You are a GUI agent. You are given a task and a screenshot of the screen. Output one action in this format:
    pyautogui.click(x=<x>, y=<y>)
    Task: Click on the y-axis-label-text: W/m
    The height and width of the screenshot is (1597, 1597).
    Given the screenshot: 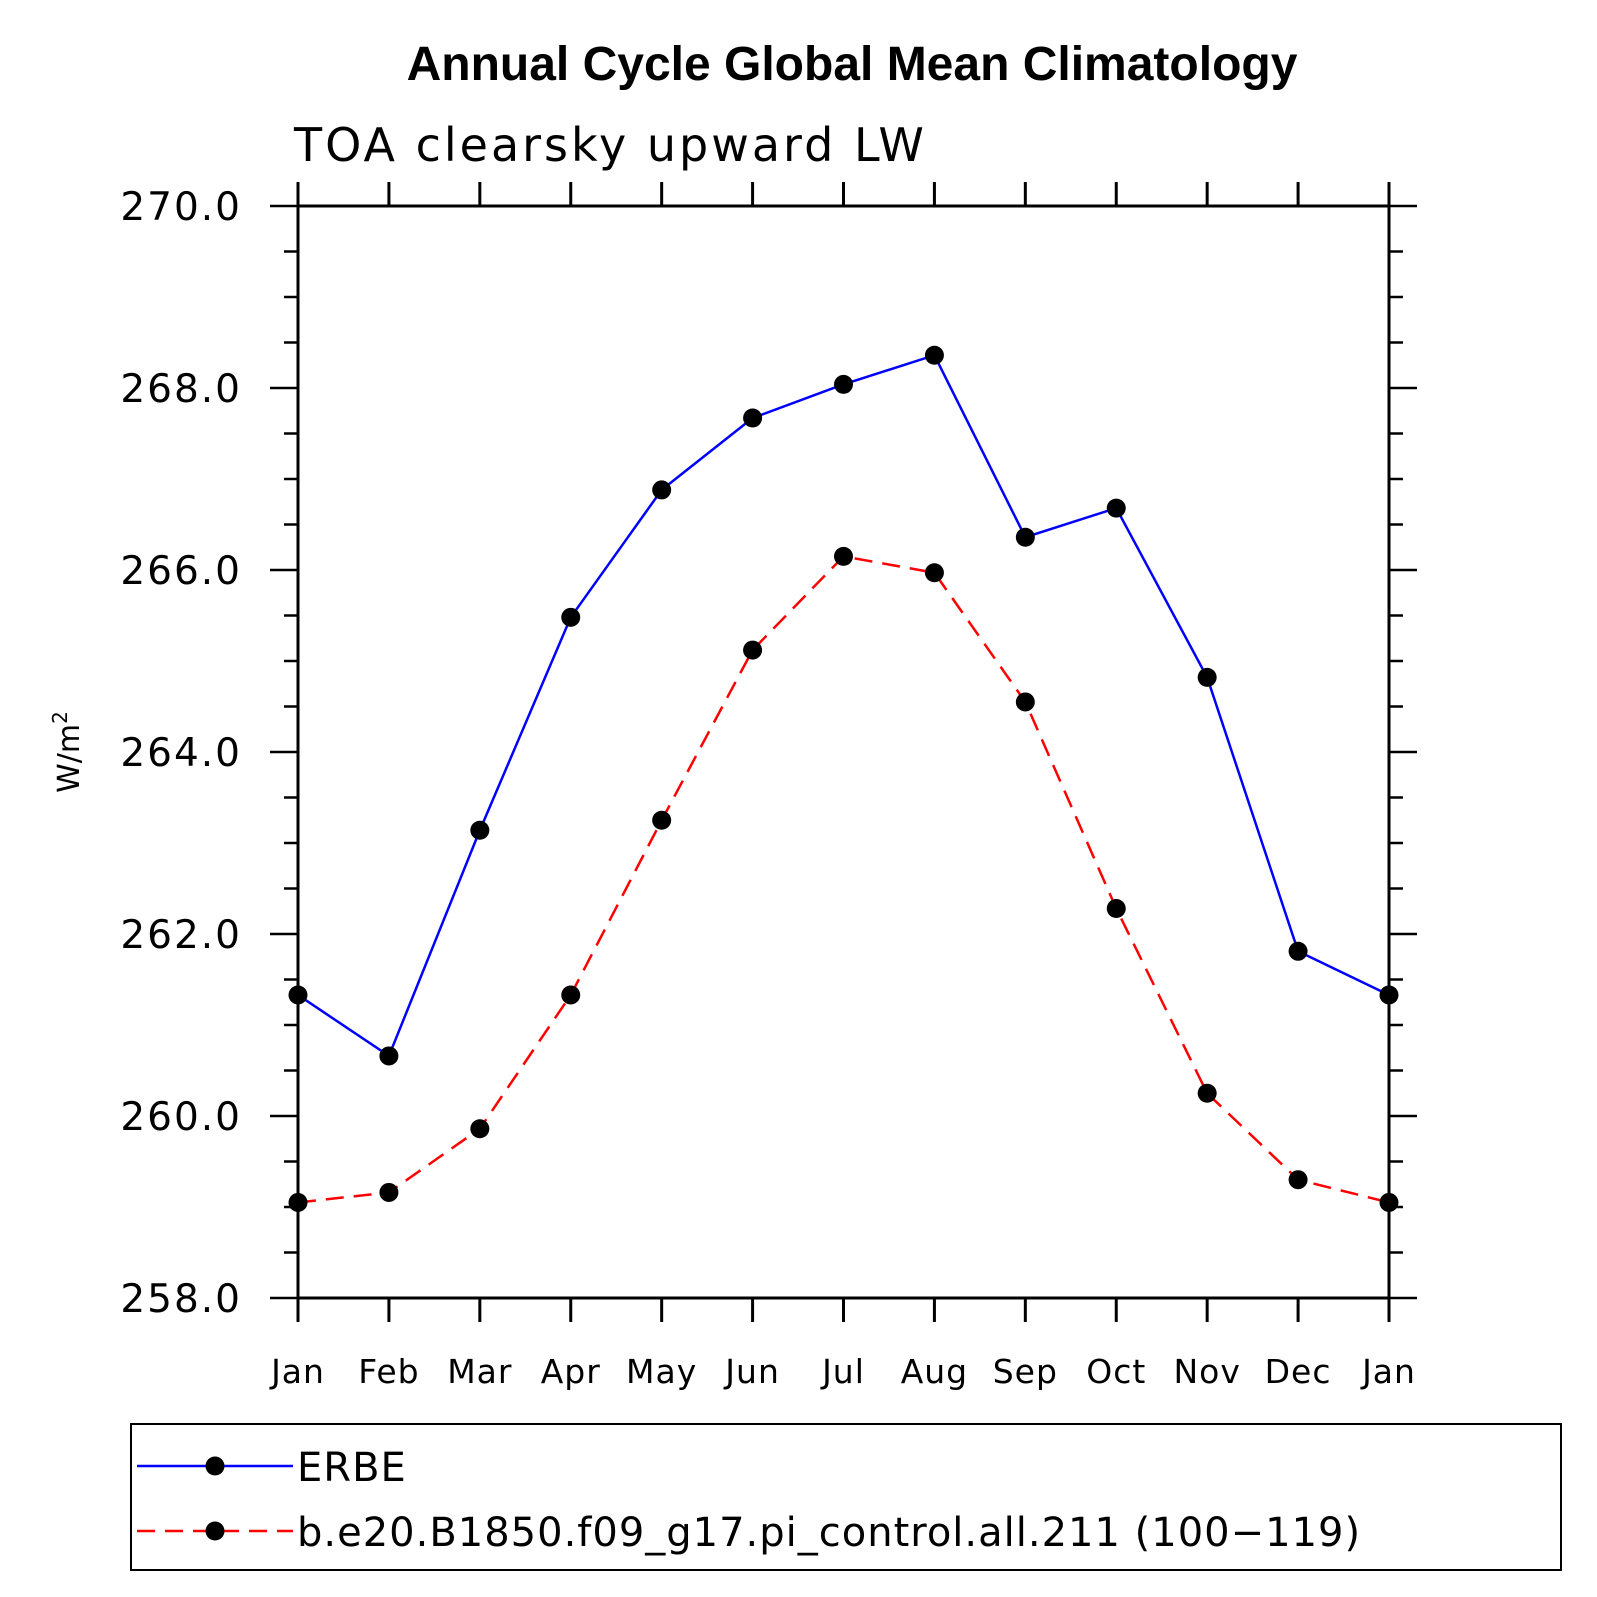 What is the action you would take?
    pyautogui.click(x=69, y=758)
    